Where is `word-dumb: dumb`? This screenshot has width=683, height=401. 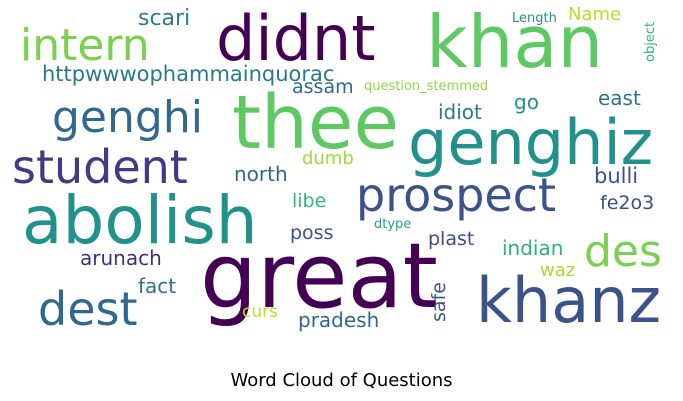 word-dumb: dumb is located at coordinates (328, 158).